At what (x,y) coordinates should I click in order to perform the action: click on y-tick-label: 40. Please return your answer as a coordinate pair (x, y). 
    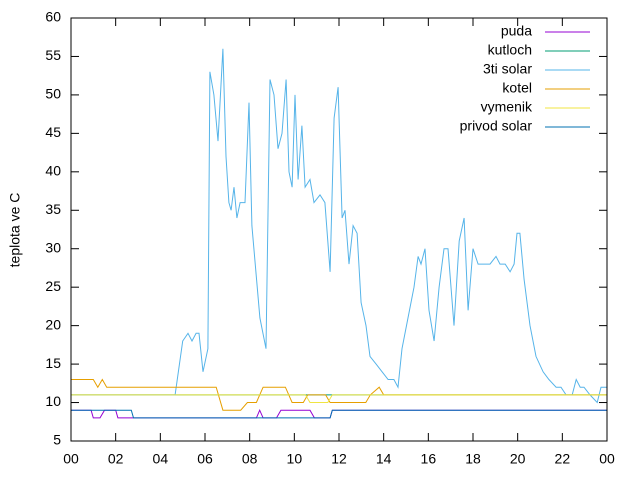
    Looking at the image, I should click on (53, 171).